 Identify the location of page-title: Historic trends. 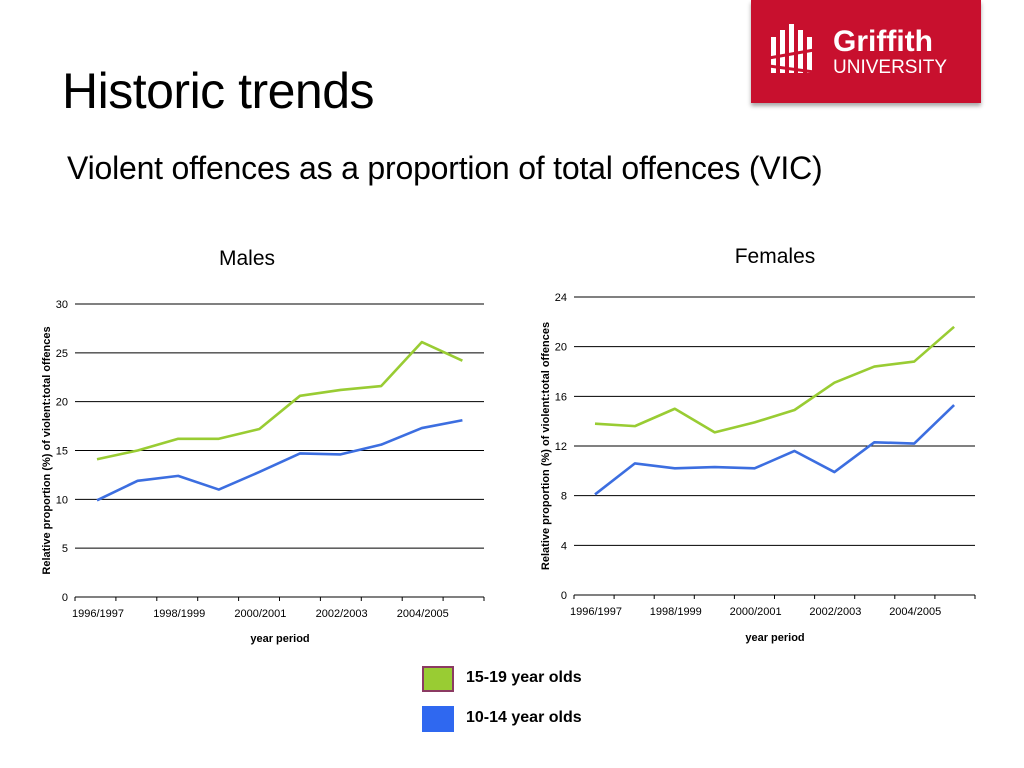
(218, 91).